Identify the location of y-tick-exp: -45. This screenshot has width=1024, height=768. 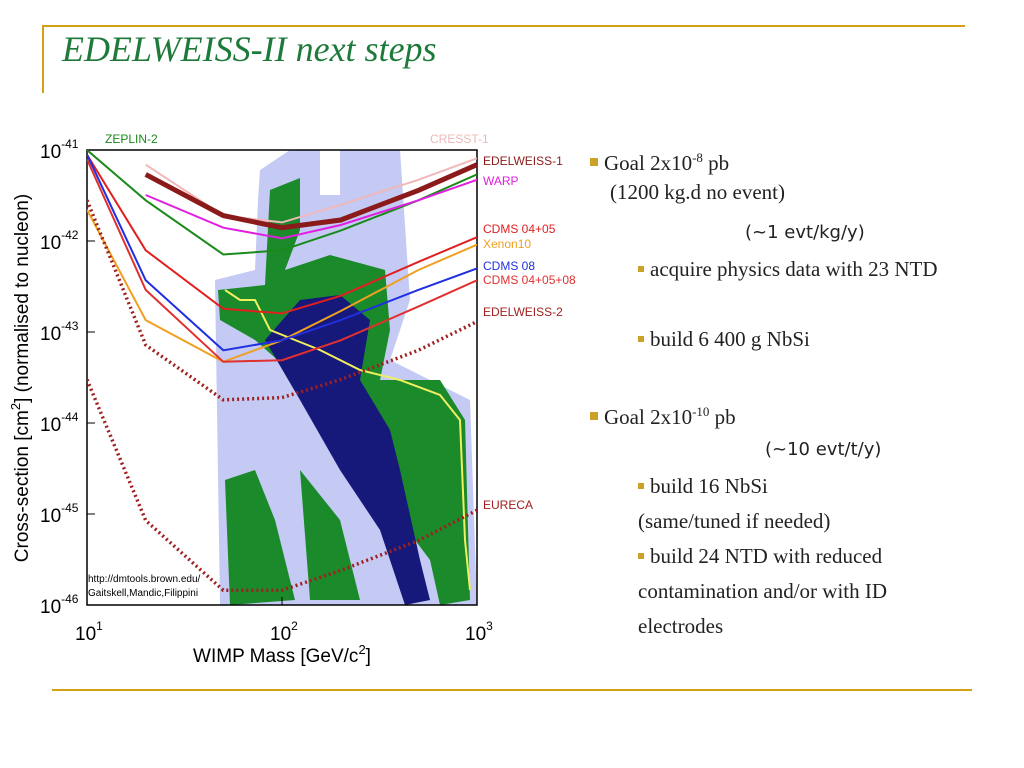
(70, 508).